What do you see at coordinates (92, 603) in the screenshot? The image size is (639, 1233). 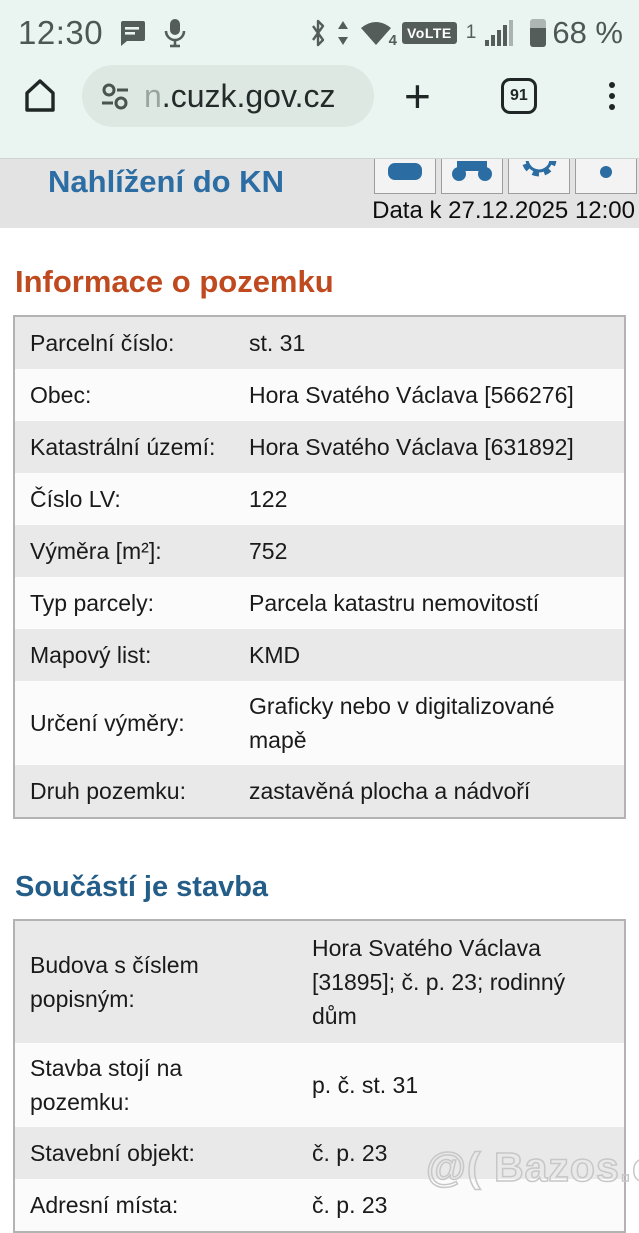 I see `row-label: Typ parcely:` at bounding box center [92, 603].